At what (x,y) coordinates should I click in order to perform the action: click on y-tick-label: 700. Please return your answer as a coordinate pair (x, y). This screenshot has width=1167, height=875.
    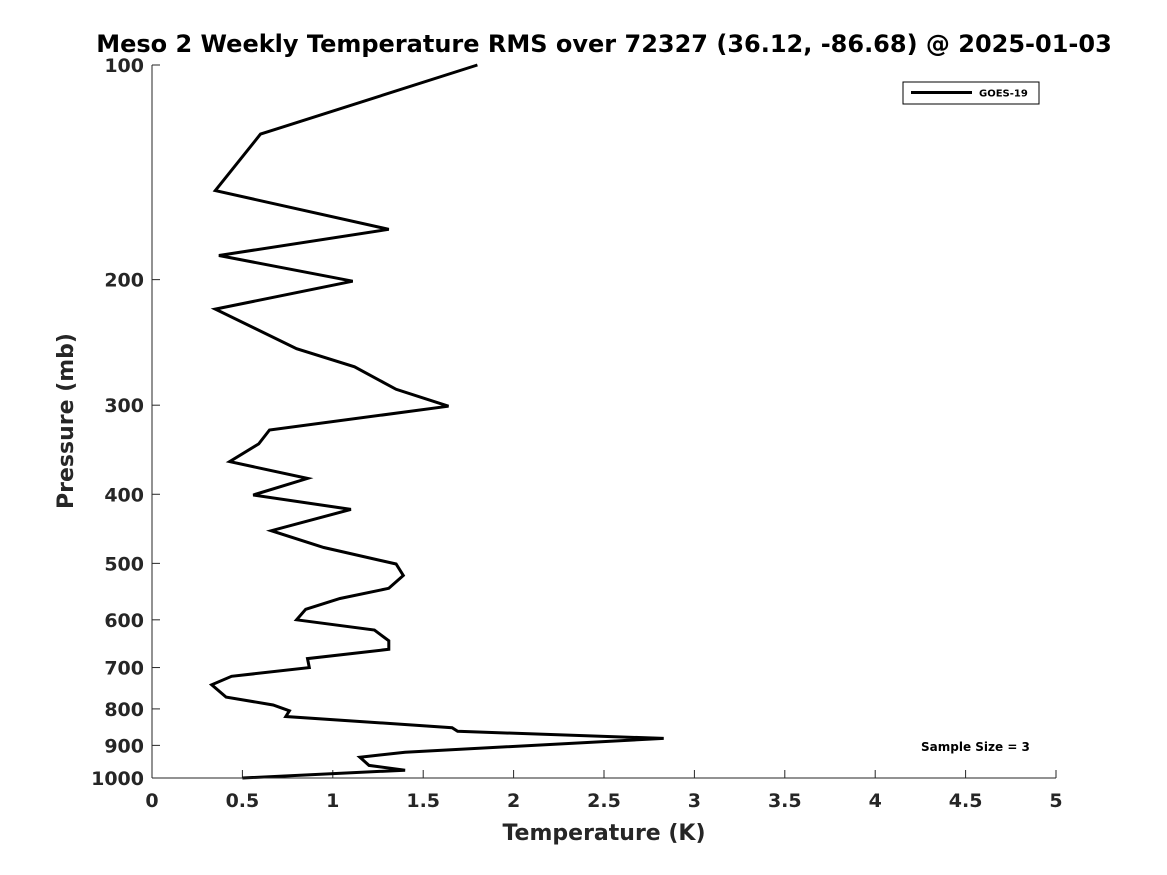
    Looking at the image, I should click on (124, 669).